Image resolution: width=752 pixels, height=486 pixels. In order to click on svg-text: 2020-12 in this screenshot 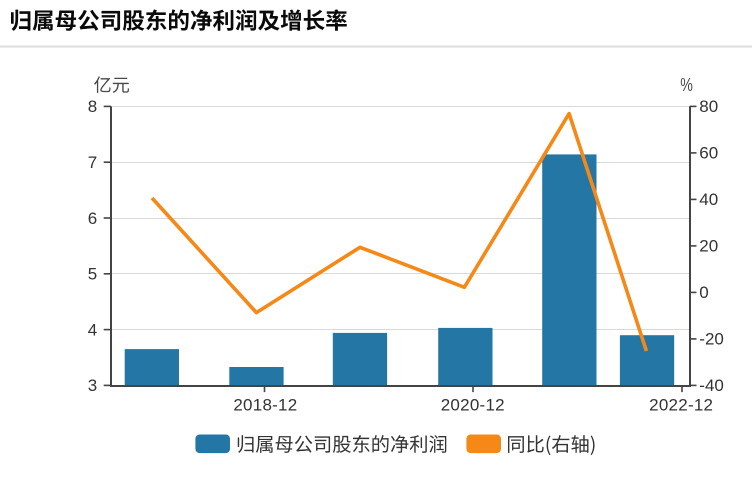, I will do `click(473, 404)`.